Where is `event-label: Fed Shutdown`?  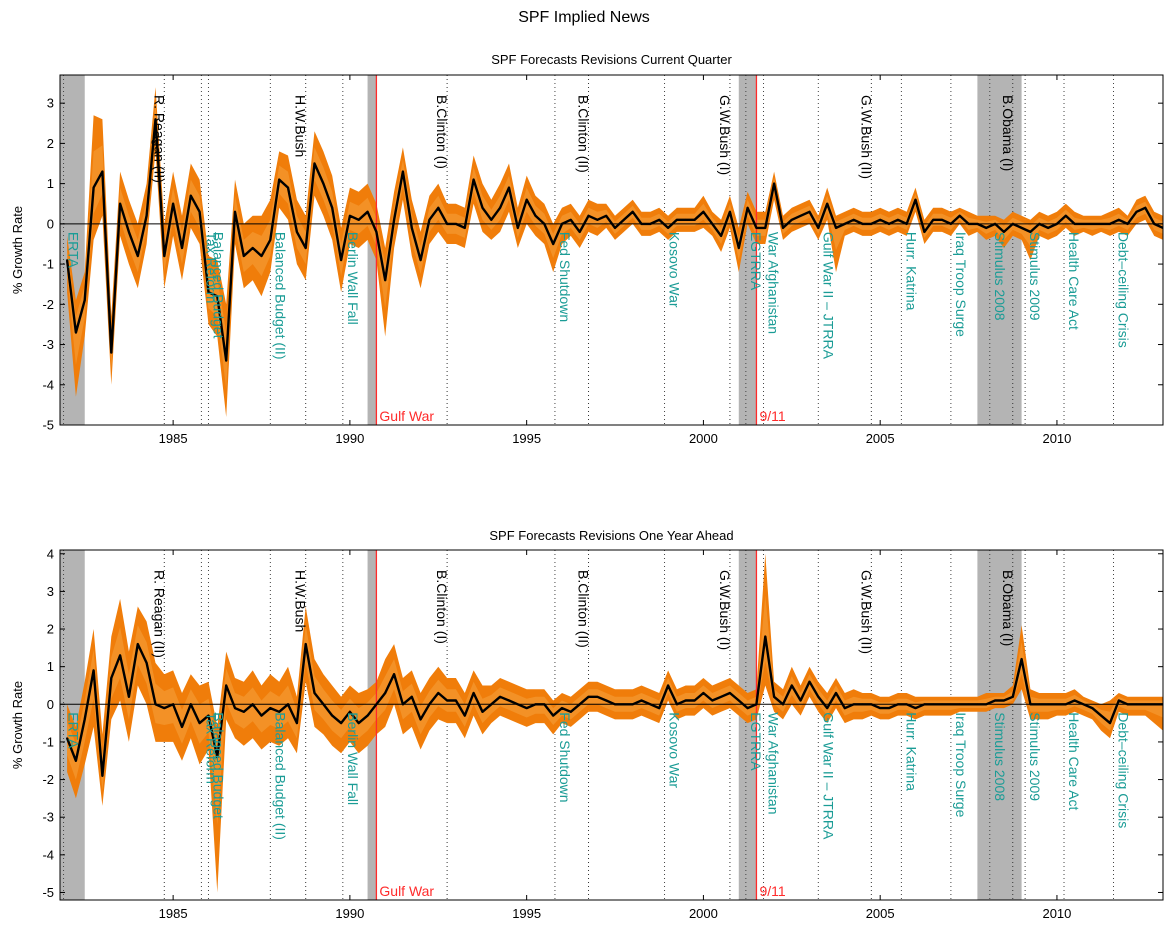
event-label: Fed Shutdown is located at coordinates (565, 757).